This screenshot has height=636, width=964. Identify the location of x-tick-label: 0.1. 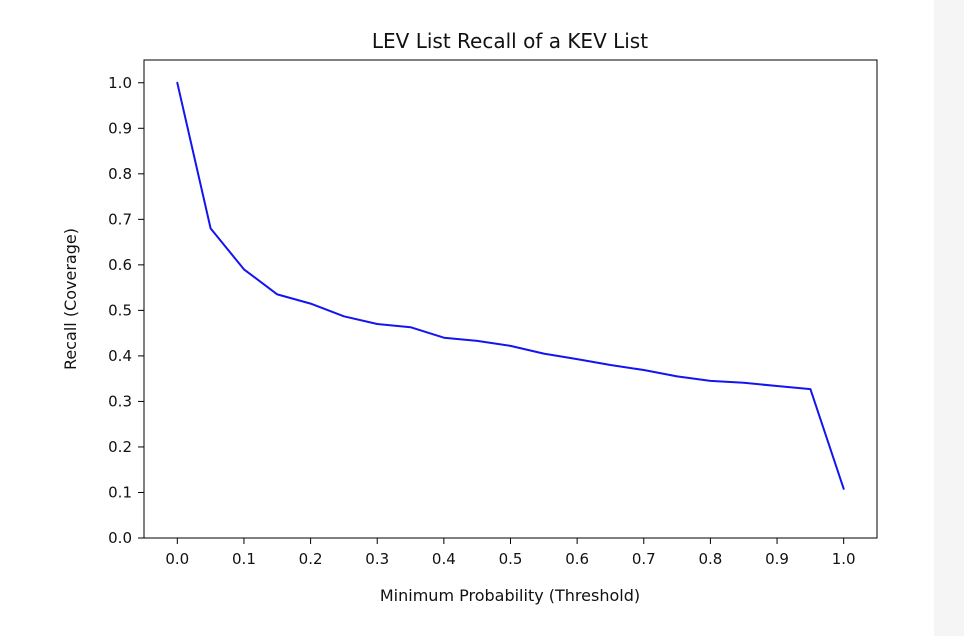
(244, 559).